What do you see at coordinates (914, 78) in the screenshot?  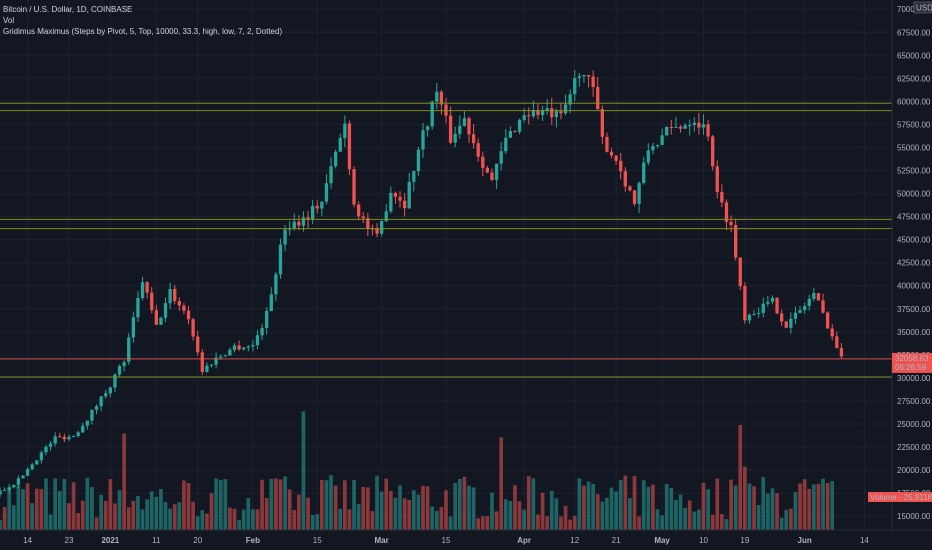 I see `y-tick-label: 62500.00` at bounding box center [914, 78].